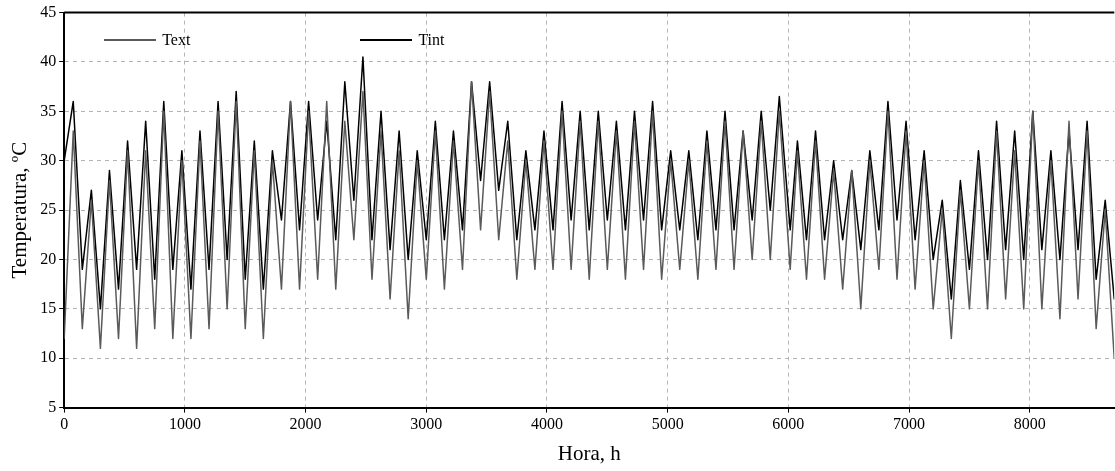 This screenshot has width=1115, height=471. Describe the element at coordinates (426, 424) in the screenshot. I see `x-tick-label: 3000` at that location.